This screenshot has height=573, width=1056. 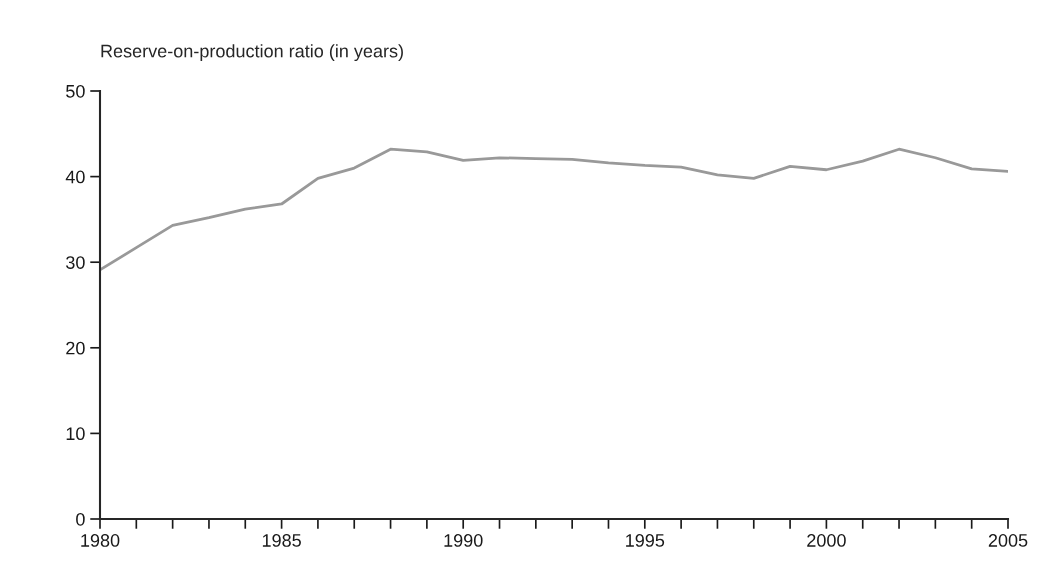 I want to click on y-axis-title: Reserve-on-production ratio (in years), so click(x=252, y=53).